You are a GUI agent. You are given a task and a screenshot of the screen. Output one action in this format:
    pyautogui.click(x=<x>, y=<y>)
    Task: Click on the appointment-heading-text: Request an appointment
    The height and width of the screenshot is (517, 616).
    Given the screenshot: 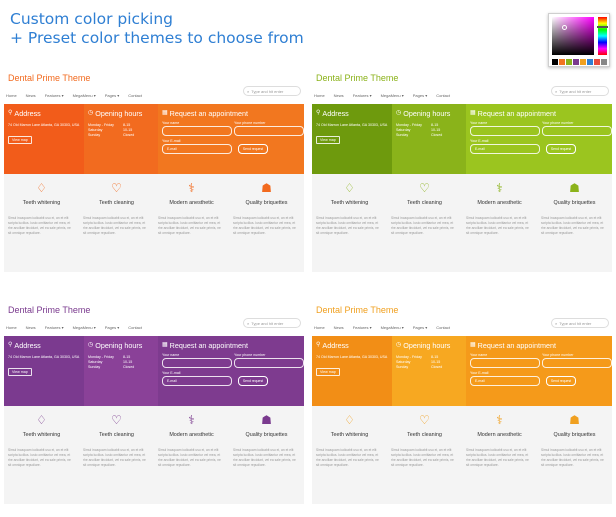 What is the action you would take?
    pyautogui.click(x=516, y=113)
    